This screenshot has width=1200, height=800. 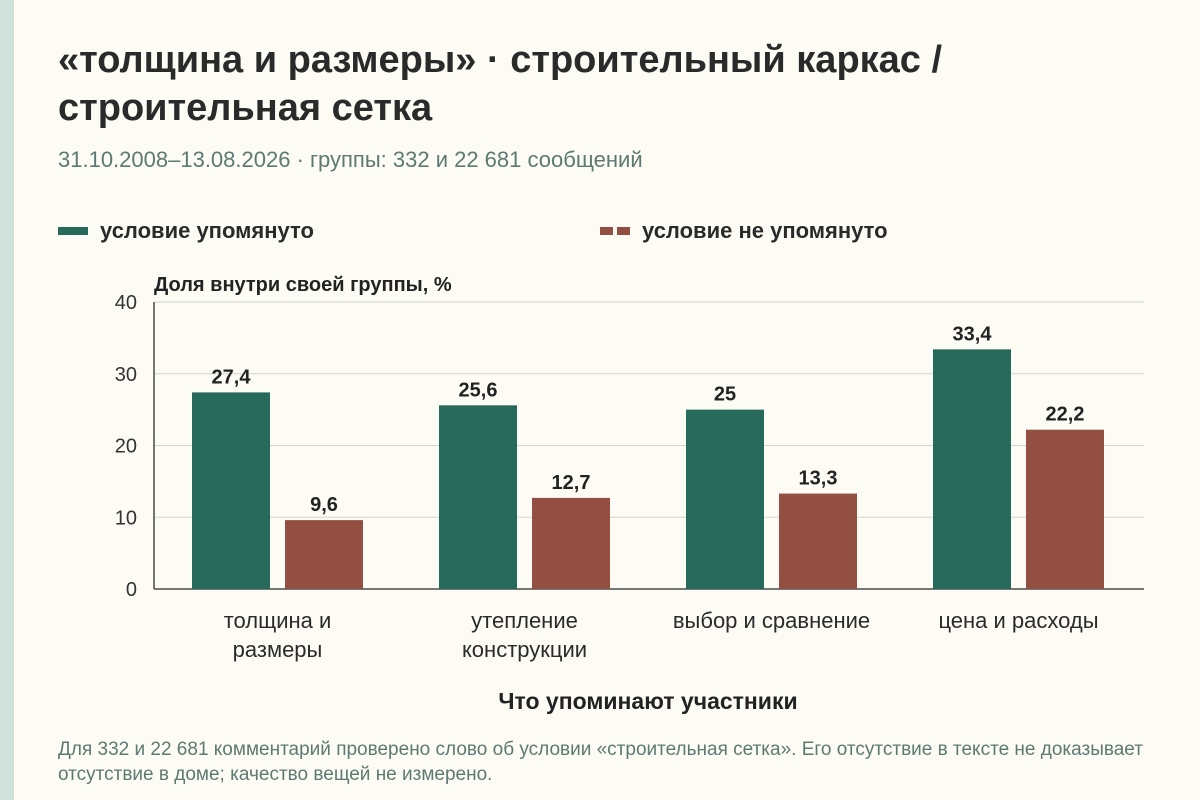 I want to click on data-label: 13,3, so click(x=818, y=479).